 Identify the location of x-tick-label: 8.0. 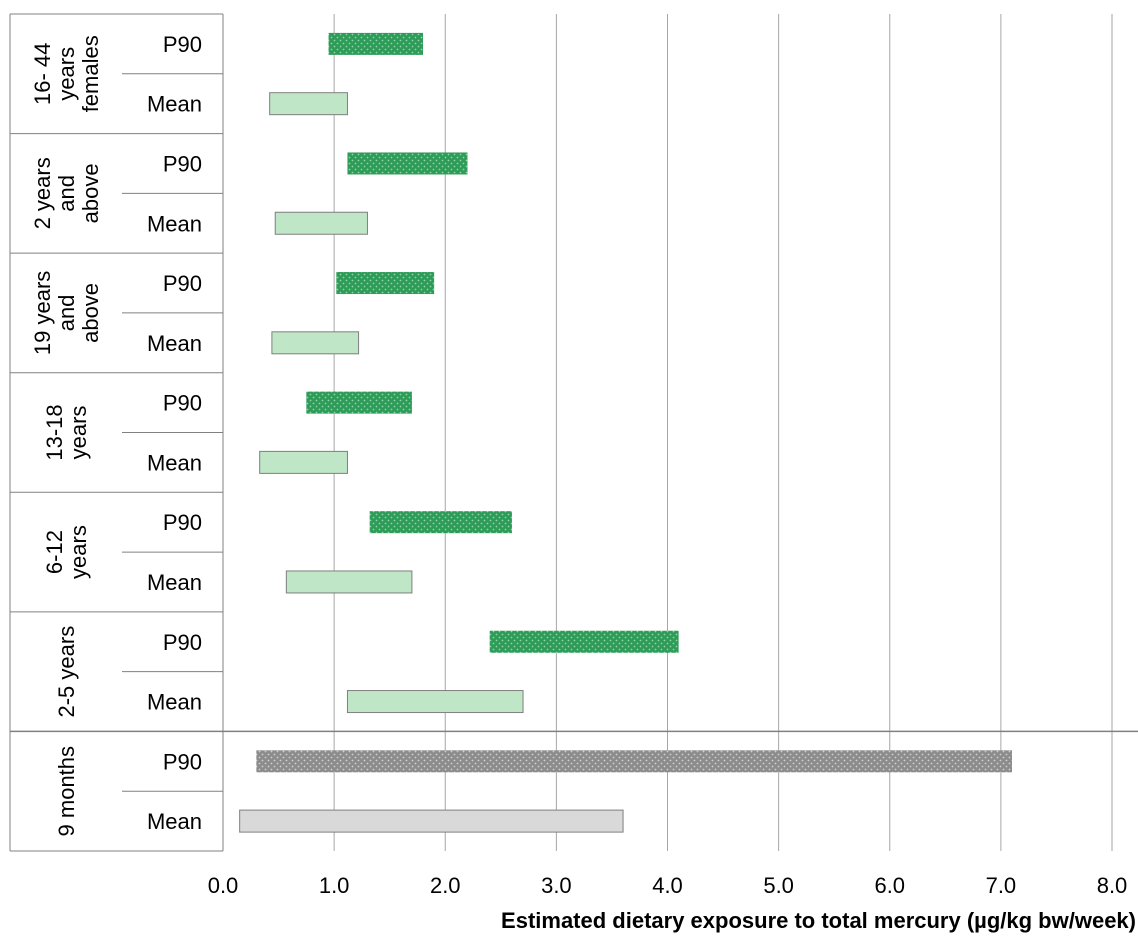
(1112, 885).